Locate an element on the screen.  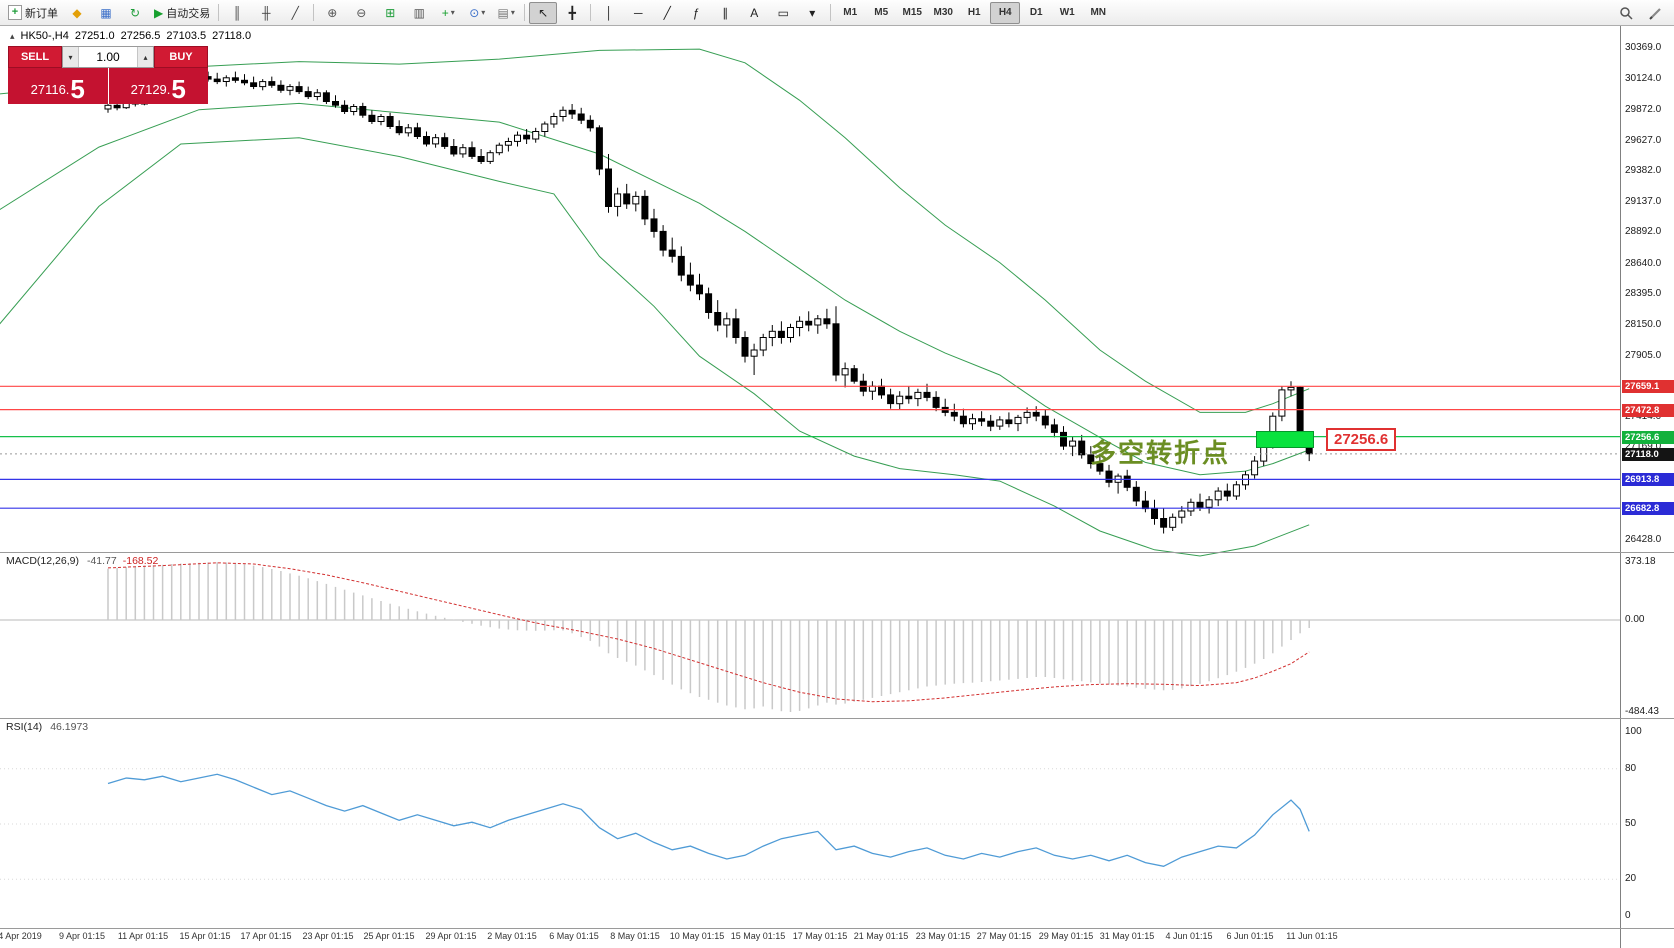
macd-histogram is located at coordinates (708, 637).